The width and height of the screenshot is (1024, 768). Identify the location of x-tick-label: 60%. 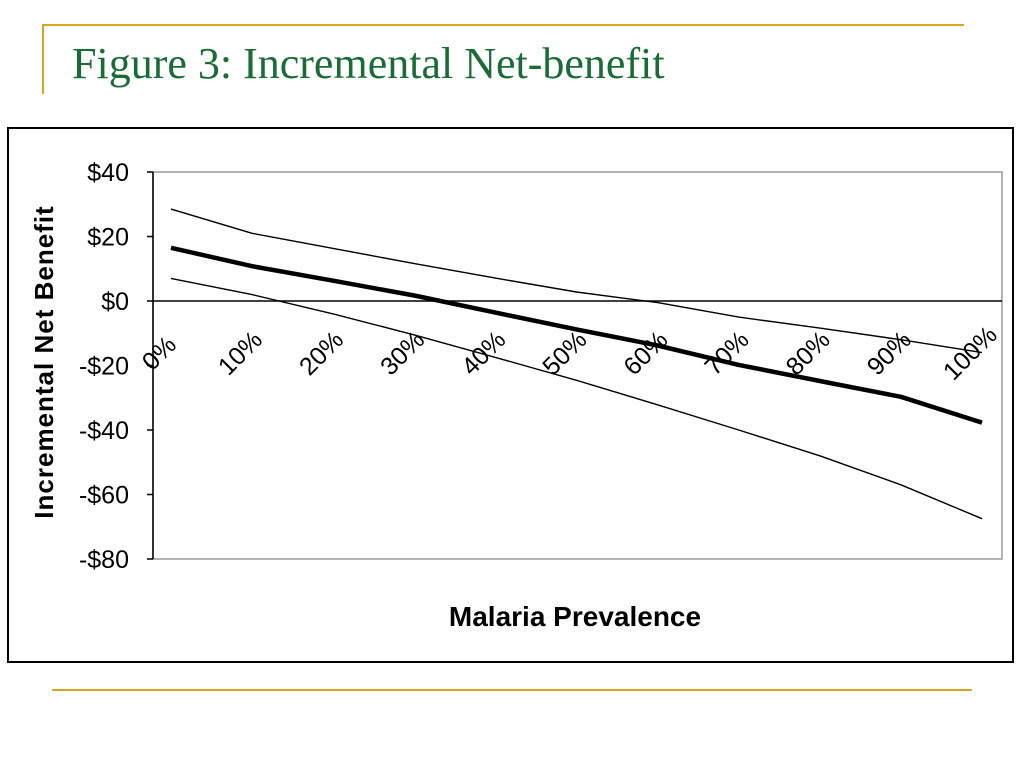
(645, 353).